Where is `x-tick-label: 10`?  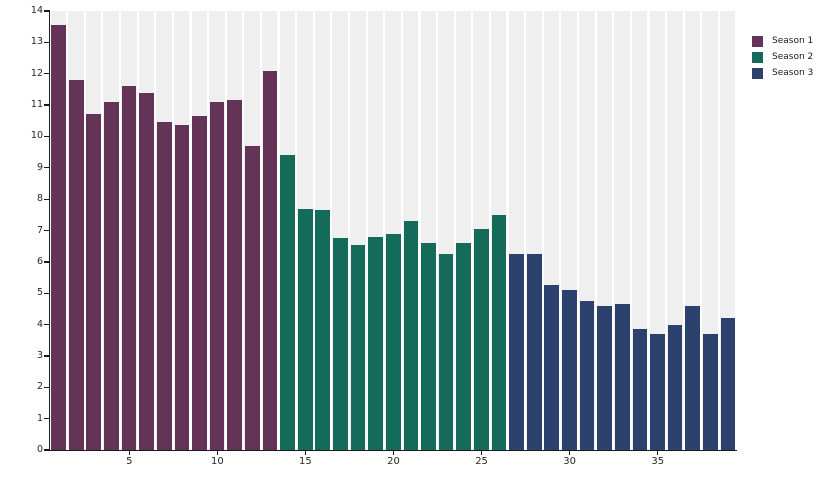 x-tick-label: 10 is located at coordinates (217, 461).